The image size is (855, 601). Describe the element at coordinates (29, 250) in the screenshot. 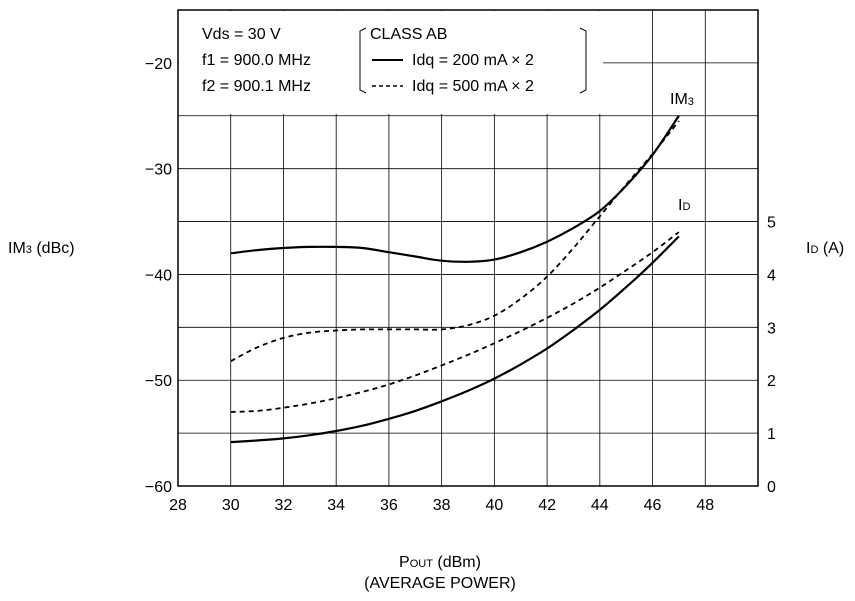

I see `y-left-label-sub: 3` at that location.